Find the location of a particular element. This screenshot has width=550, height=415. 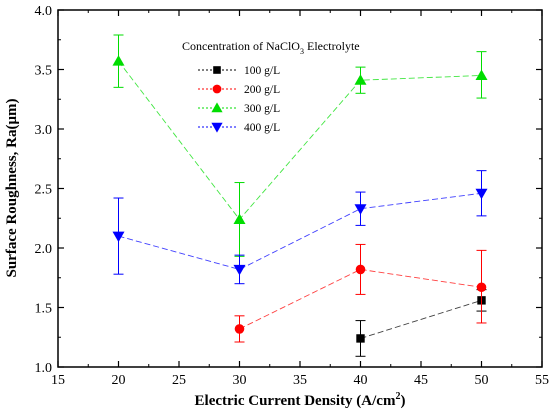

y-tick-label: 2.5 is located at coordinates (44, 190).